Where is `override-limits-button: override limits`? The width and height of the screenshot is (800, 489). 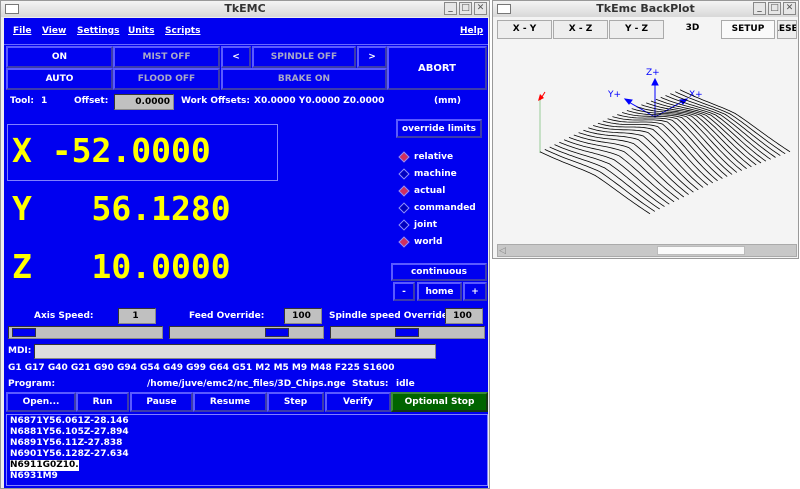 override-limits-button: override limits is located at coordinates (439, 128).